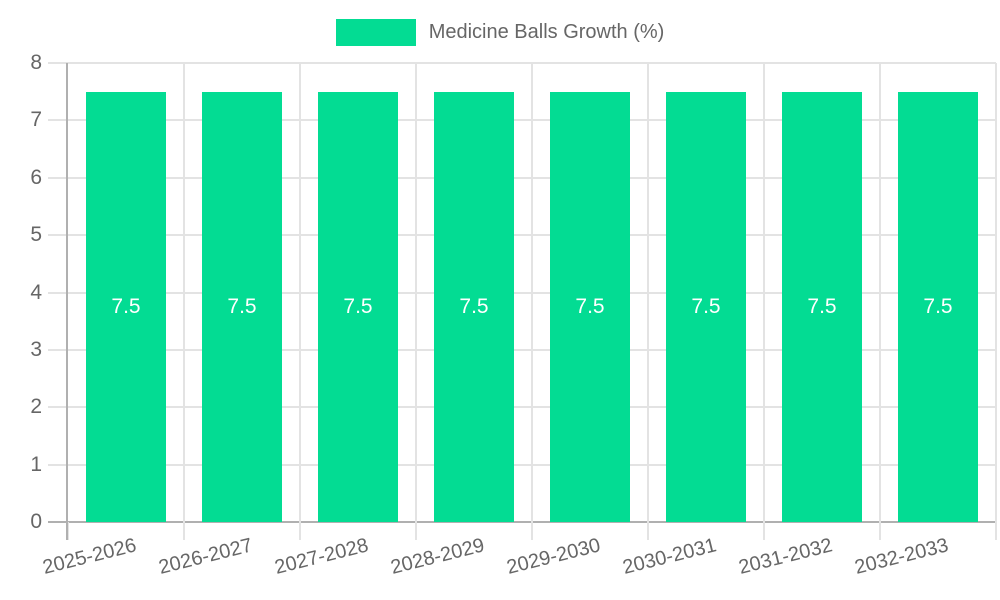  What do you see at coordinates (36, 120) in the screenshot?
I see `y-axis-tick-label: 7` at bounding box center [36, 120].